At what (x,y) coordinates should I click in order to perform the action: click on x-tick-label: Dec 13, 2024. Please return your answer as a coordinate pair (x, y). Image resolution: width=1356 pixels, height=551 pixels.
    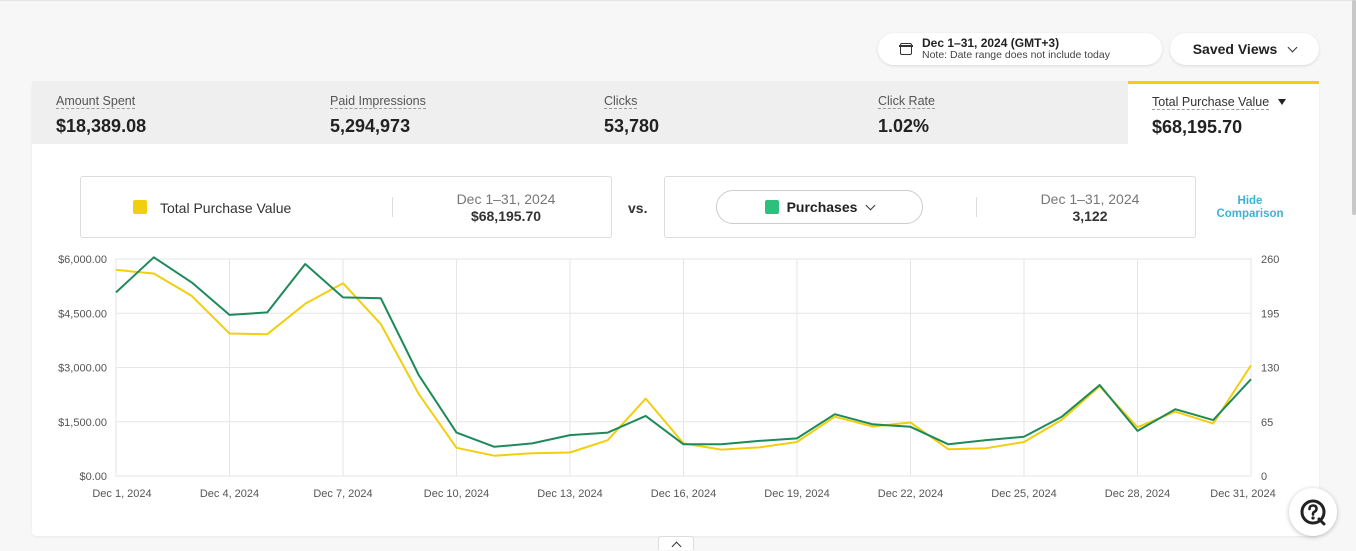
    Looking at the image, I should click on (569, 494).